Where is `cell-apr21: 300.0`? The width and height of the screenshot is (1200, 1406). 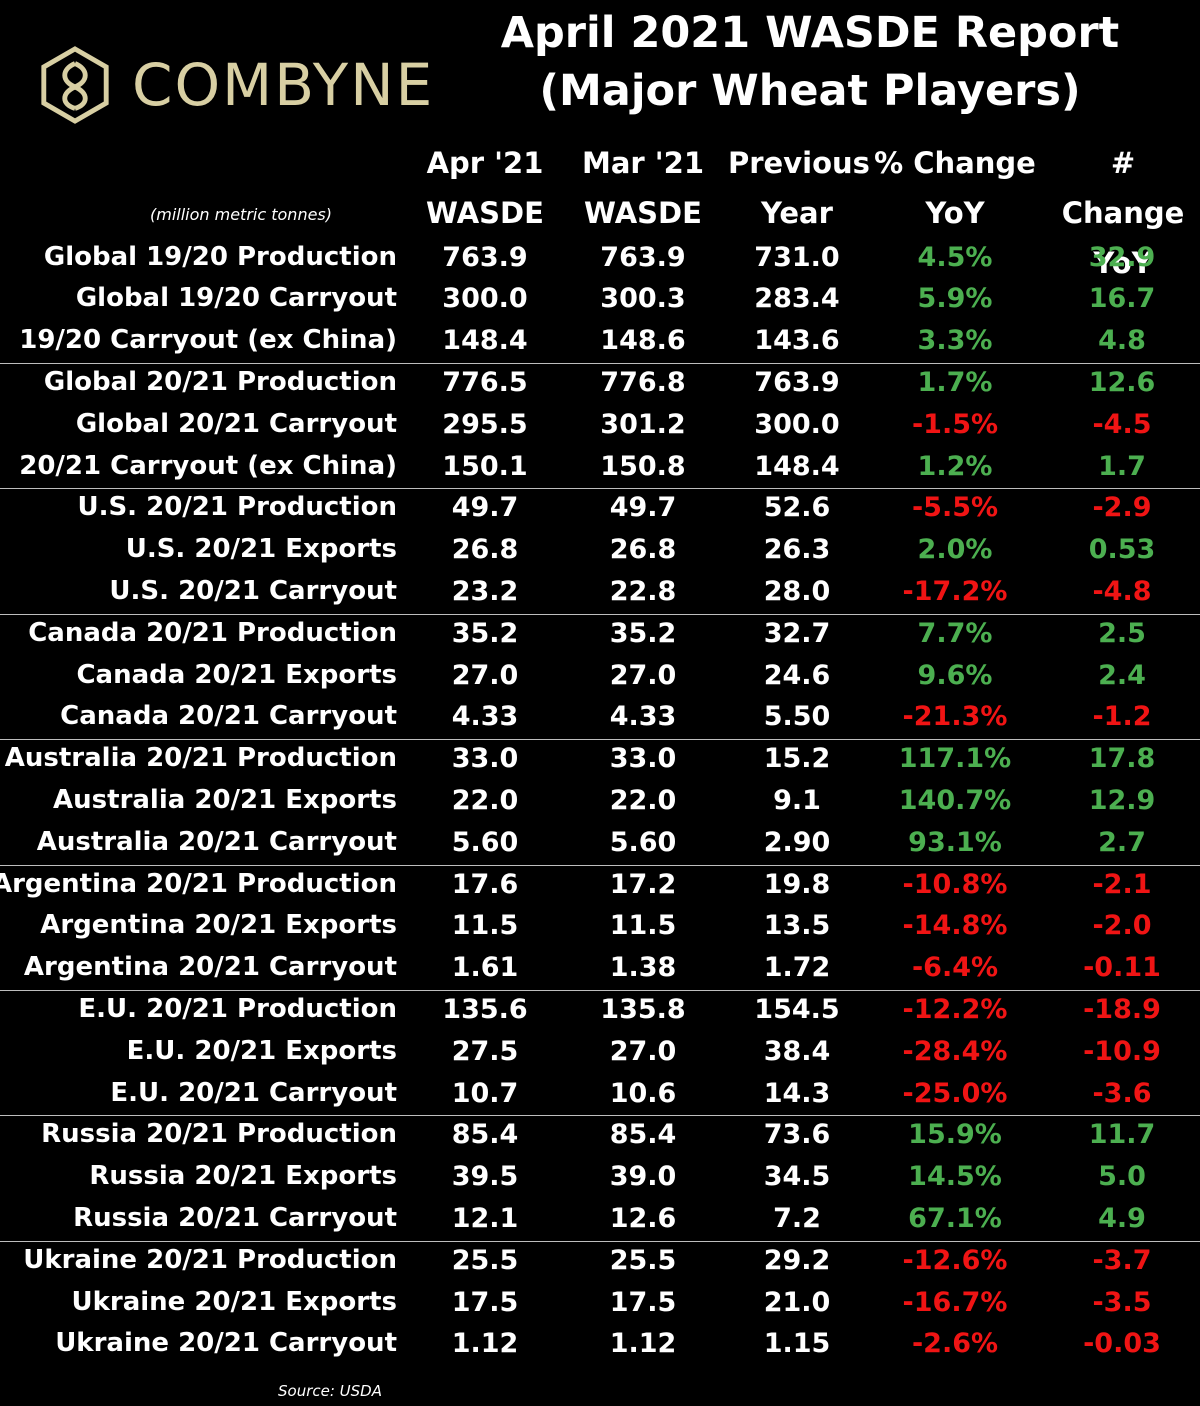 cell-apr21: 300.0 is located at coordinates (485, 299).